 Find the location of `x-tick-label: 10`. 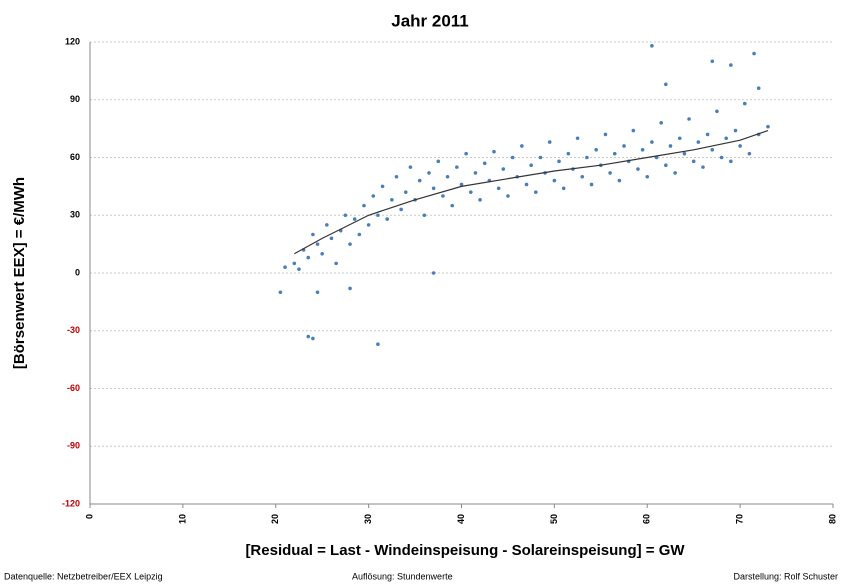

x-tick-label: 10 is located at coordinates (182, 519).